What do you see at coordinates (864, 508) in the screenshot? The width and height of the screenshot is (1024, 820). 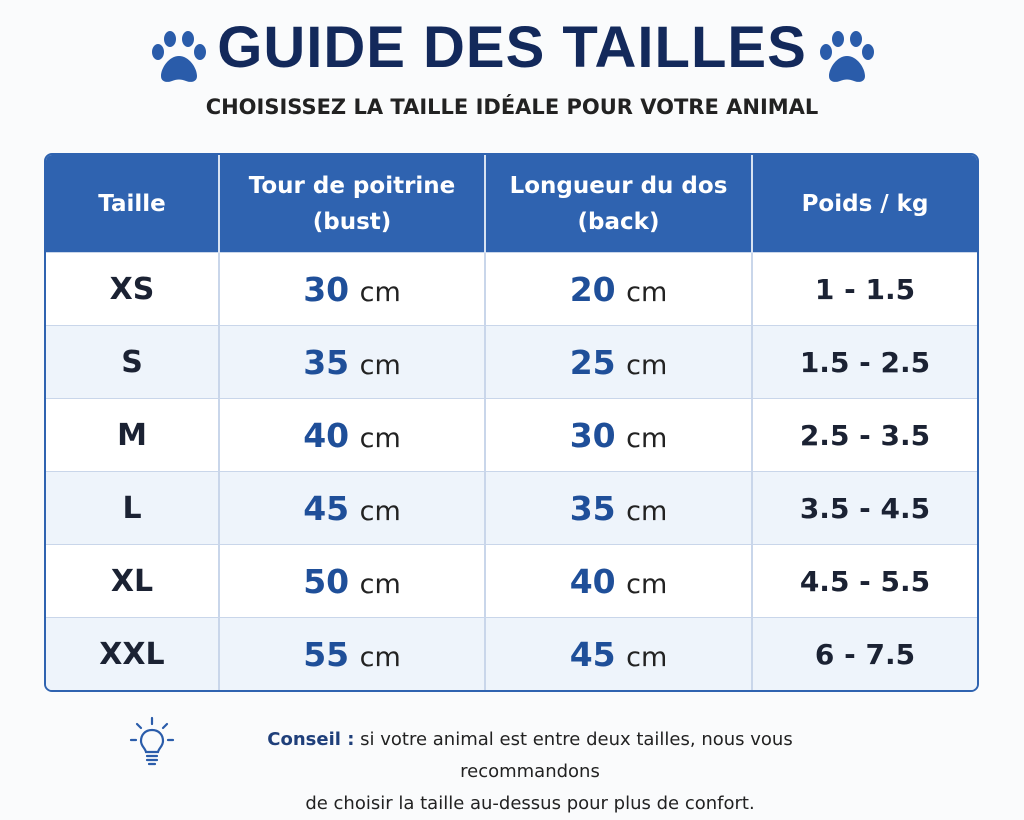 I see `weight-cell: 3.5 - 4.5` at bounding box center [864, 508].